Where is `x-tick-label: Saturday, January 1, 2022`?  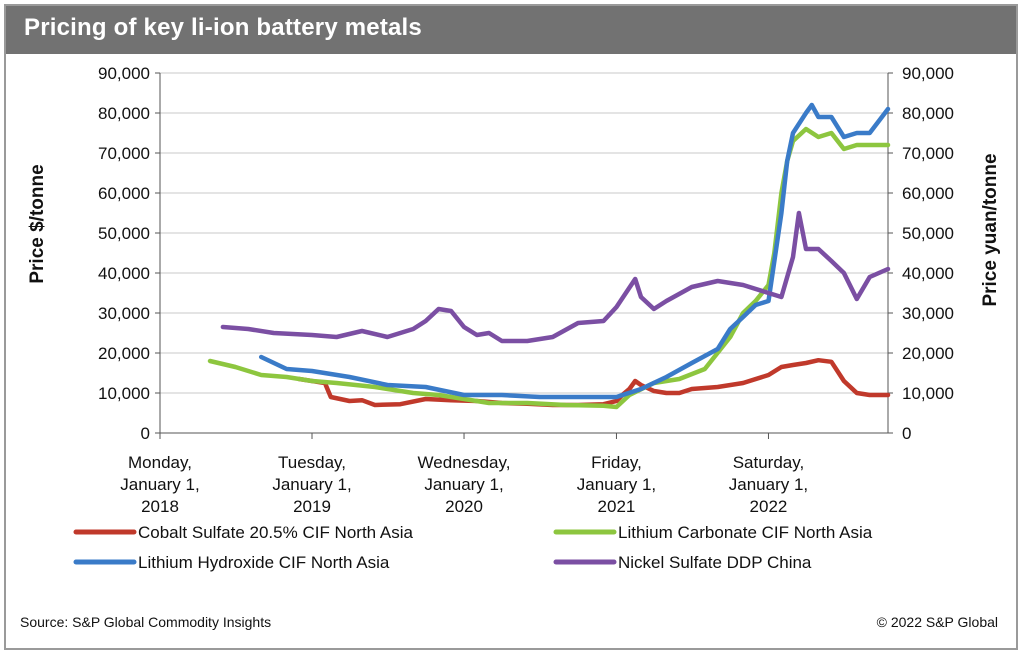 x-tick-label: Saturday, January 1, 2022 is located at coordinates (768, 484).